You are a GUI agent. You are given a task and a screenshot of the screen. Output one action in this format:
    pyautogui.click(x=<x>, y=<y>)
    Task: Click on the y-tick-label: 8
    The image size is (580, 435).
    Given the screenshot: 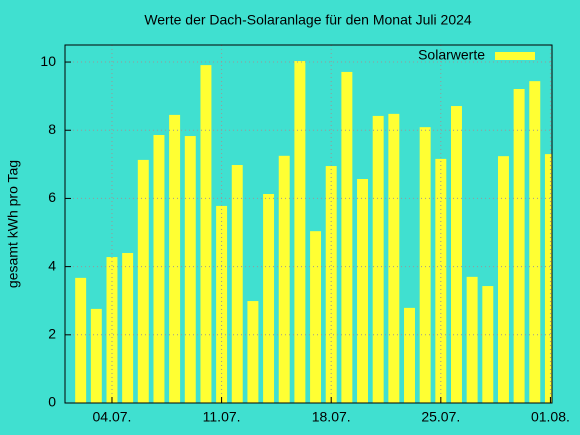 What is the action you would take?
    pyautogui.click(x=52, y=129)
    